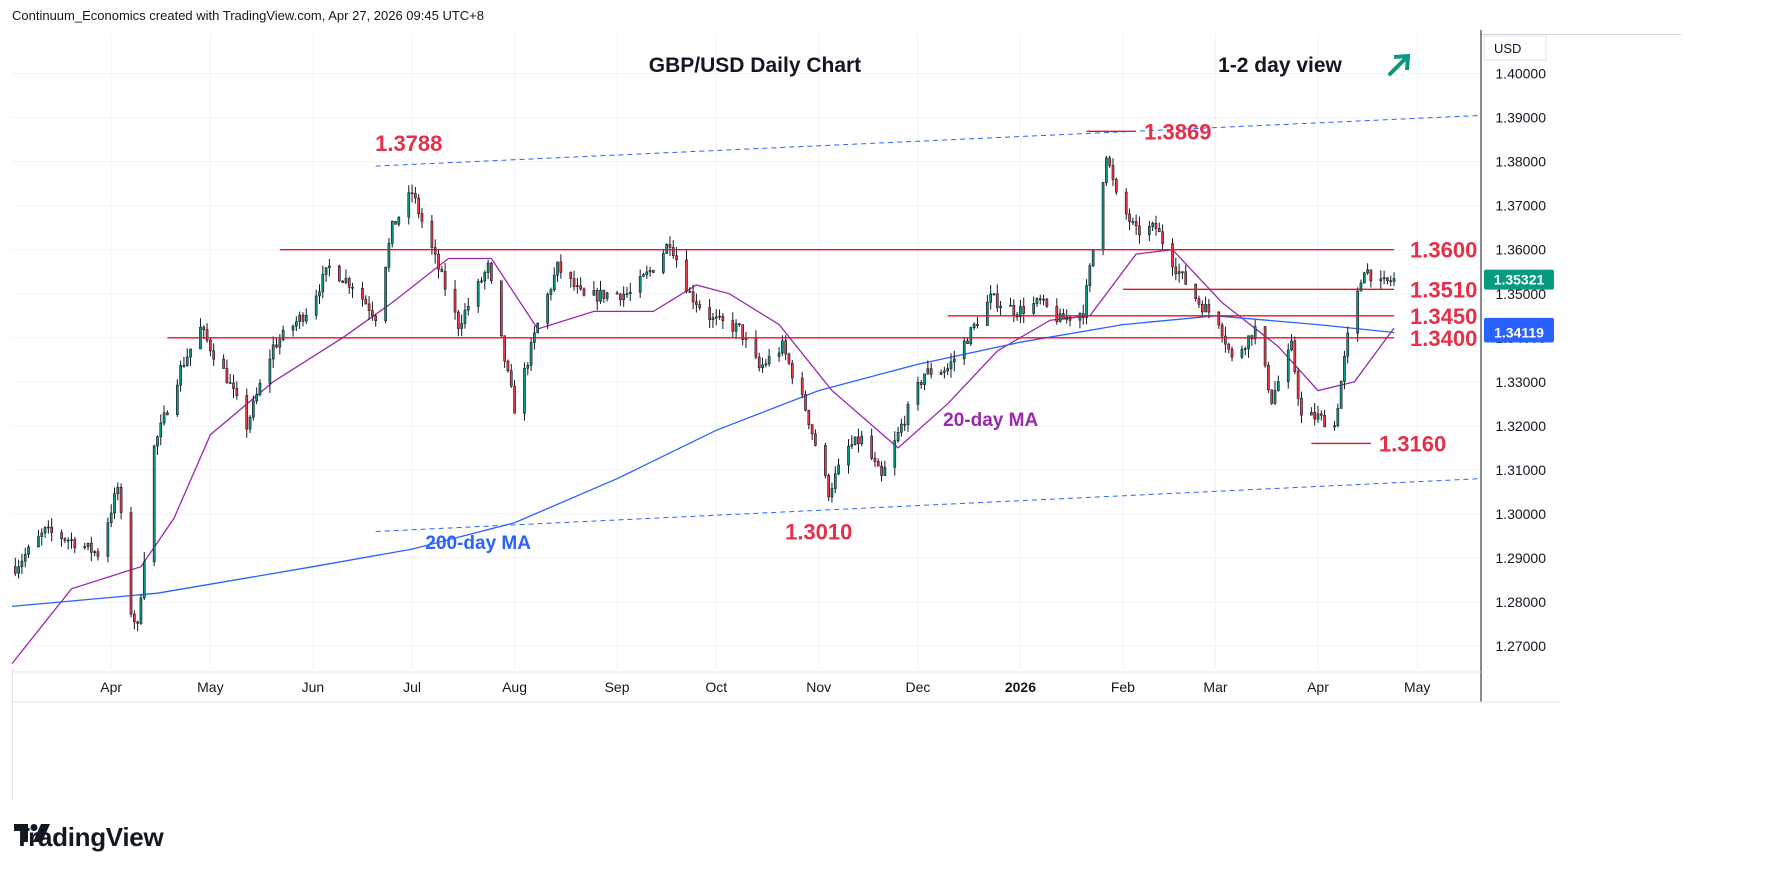 The height and width of the screenshot is (872, 1779). Describe the element at coordinates (32, 833) in the screenshot. I see `tradingview-logo-icon` at that location.